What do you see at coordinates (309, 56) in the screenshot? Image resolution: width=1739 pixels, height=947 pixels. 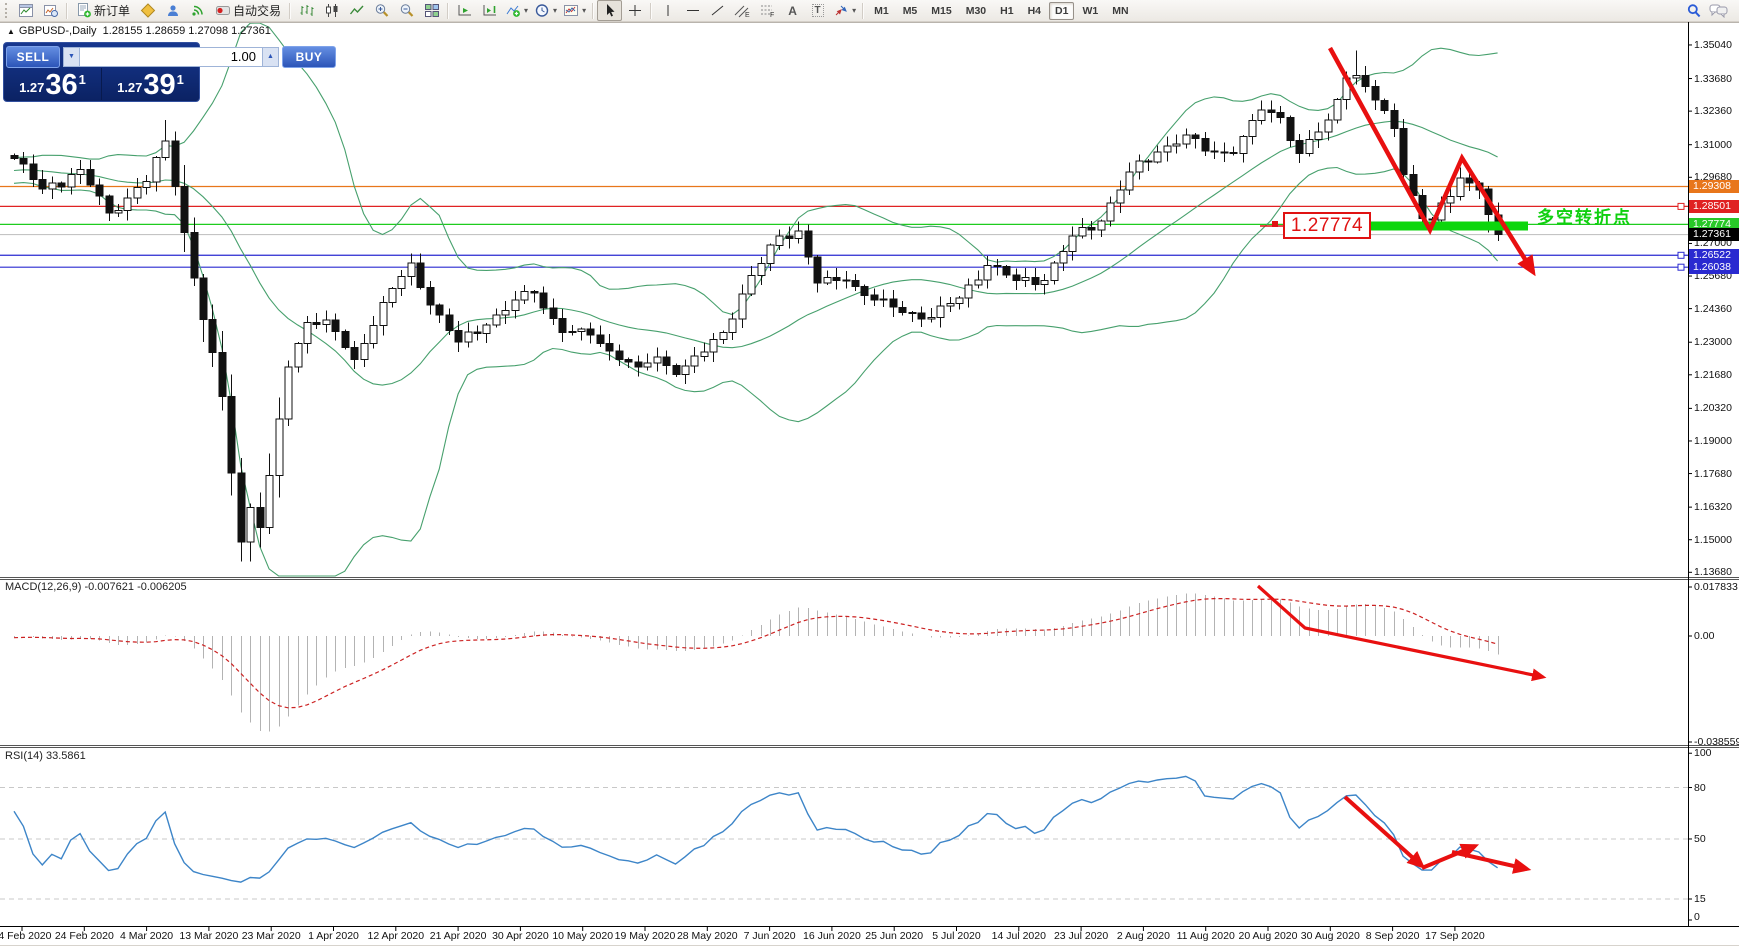 I see `buy-button: BUY` at bounding box center [309, 56].